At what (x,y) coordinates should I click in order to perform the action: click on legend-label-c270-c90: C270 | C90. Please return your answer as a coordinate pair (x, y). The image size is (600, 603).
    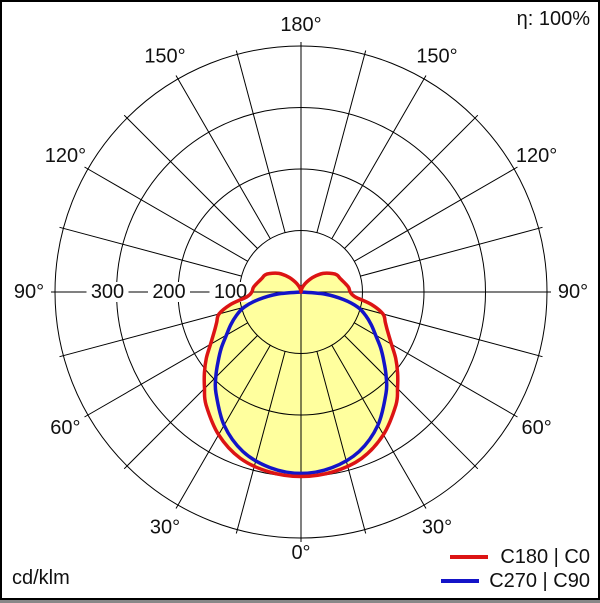
    Looking at the image, I should click on (539, 581).